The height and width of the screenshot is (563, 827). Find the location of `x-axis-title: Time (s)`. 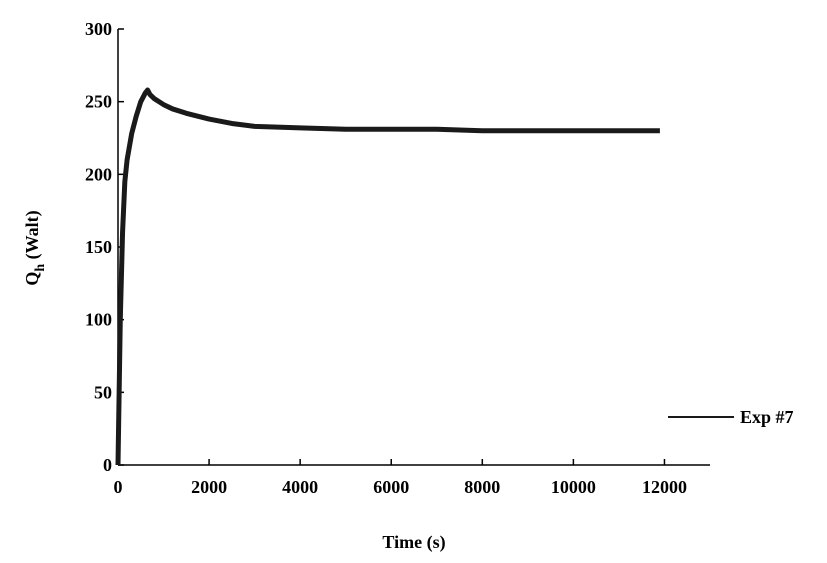

x-axis-title: Time (s) is located at coordinates (413, 542).